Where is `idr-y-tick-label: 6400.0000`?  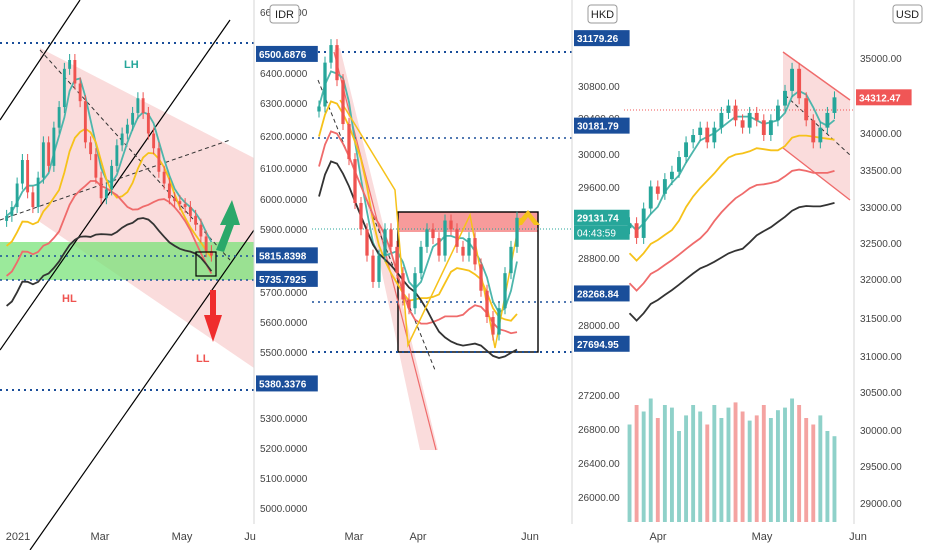
idr-y-tick-label: 6400.0000 is located at coordinates (284, 74).